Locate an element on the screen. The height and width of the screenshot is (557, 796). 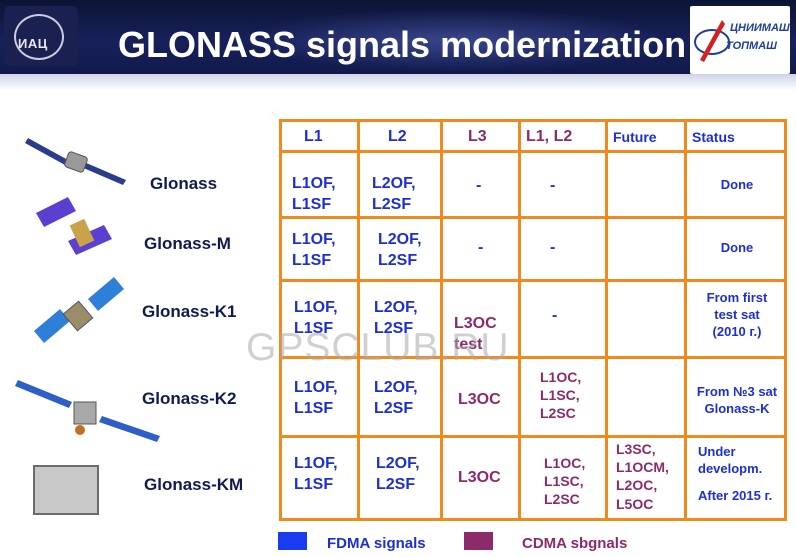
logo-ring is located at coordinates (39, 37).